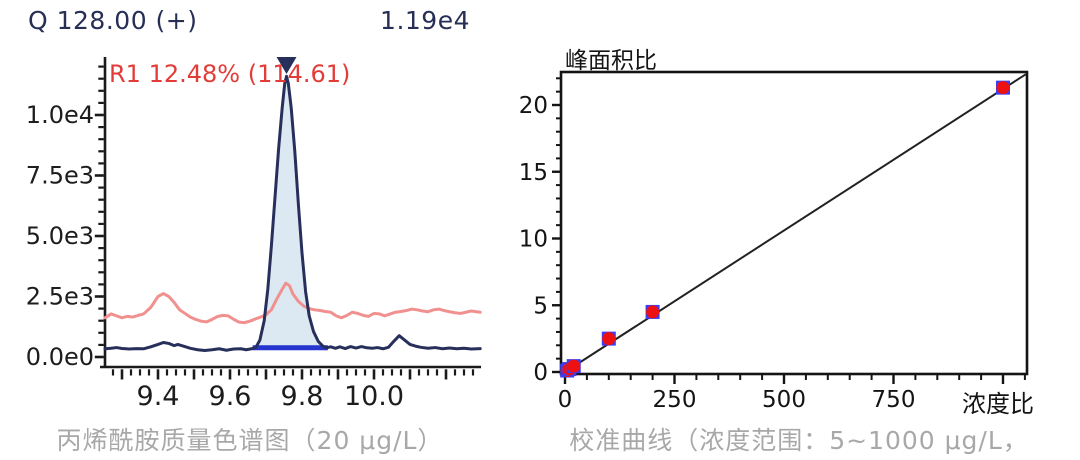 The height and width of the screenshot is (460, 1080). What do you see at coordinates (250, 440) in the screenshot?
I see `chromatogram-caption: 丙烯酰胺质量色谱图（20 μg/L）` at bounding box center [250, 440].